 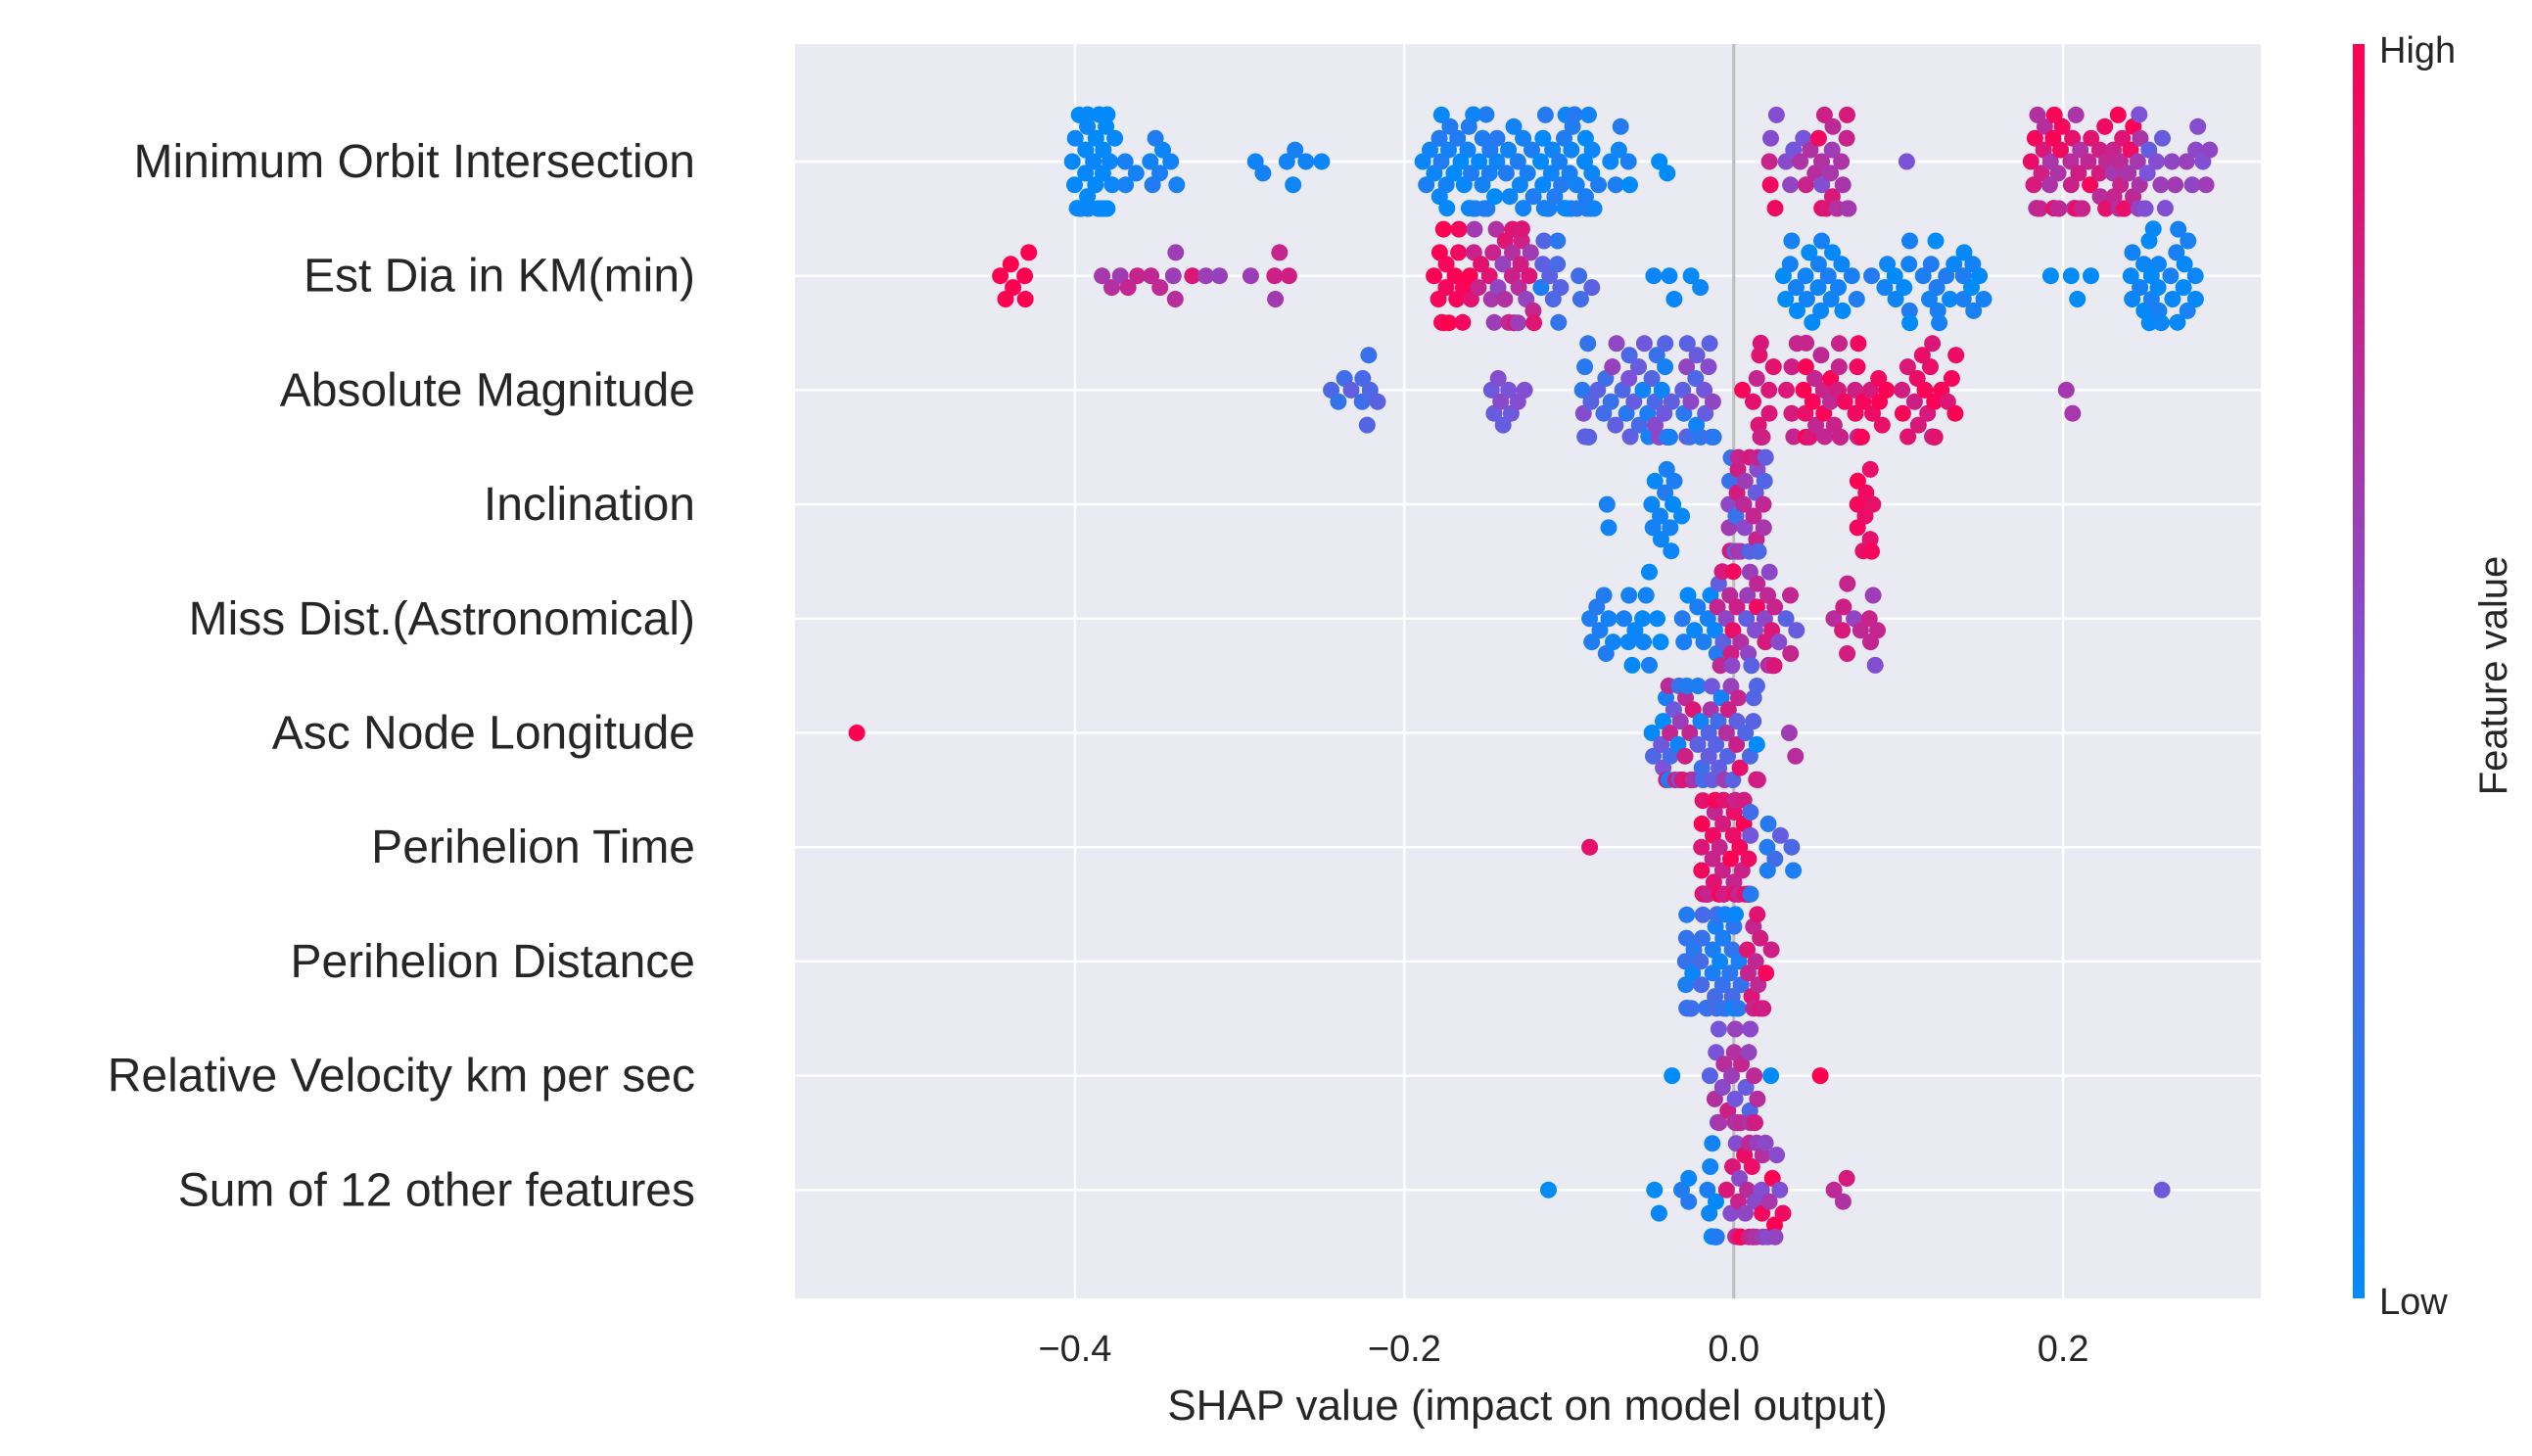 I want to click on feature-label: Minimum Orbit Intersection, so click(x=415, y=162).